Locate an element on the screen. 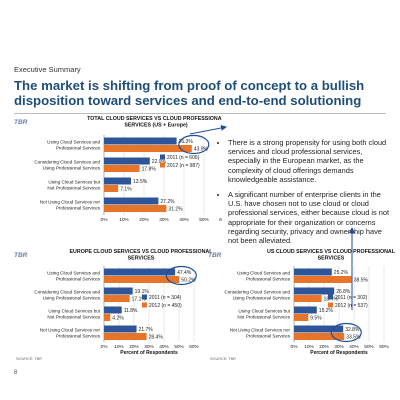  x-axis-label: Percent of Respondents is located at coordinates (339, 353).